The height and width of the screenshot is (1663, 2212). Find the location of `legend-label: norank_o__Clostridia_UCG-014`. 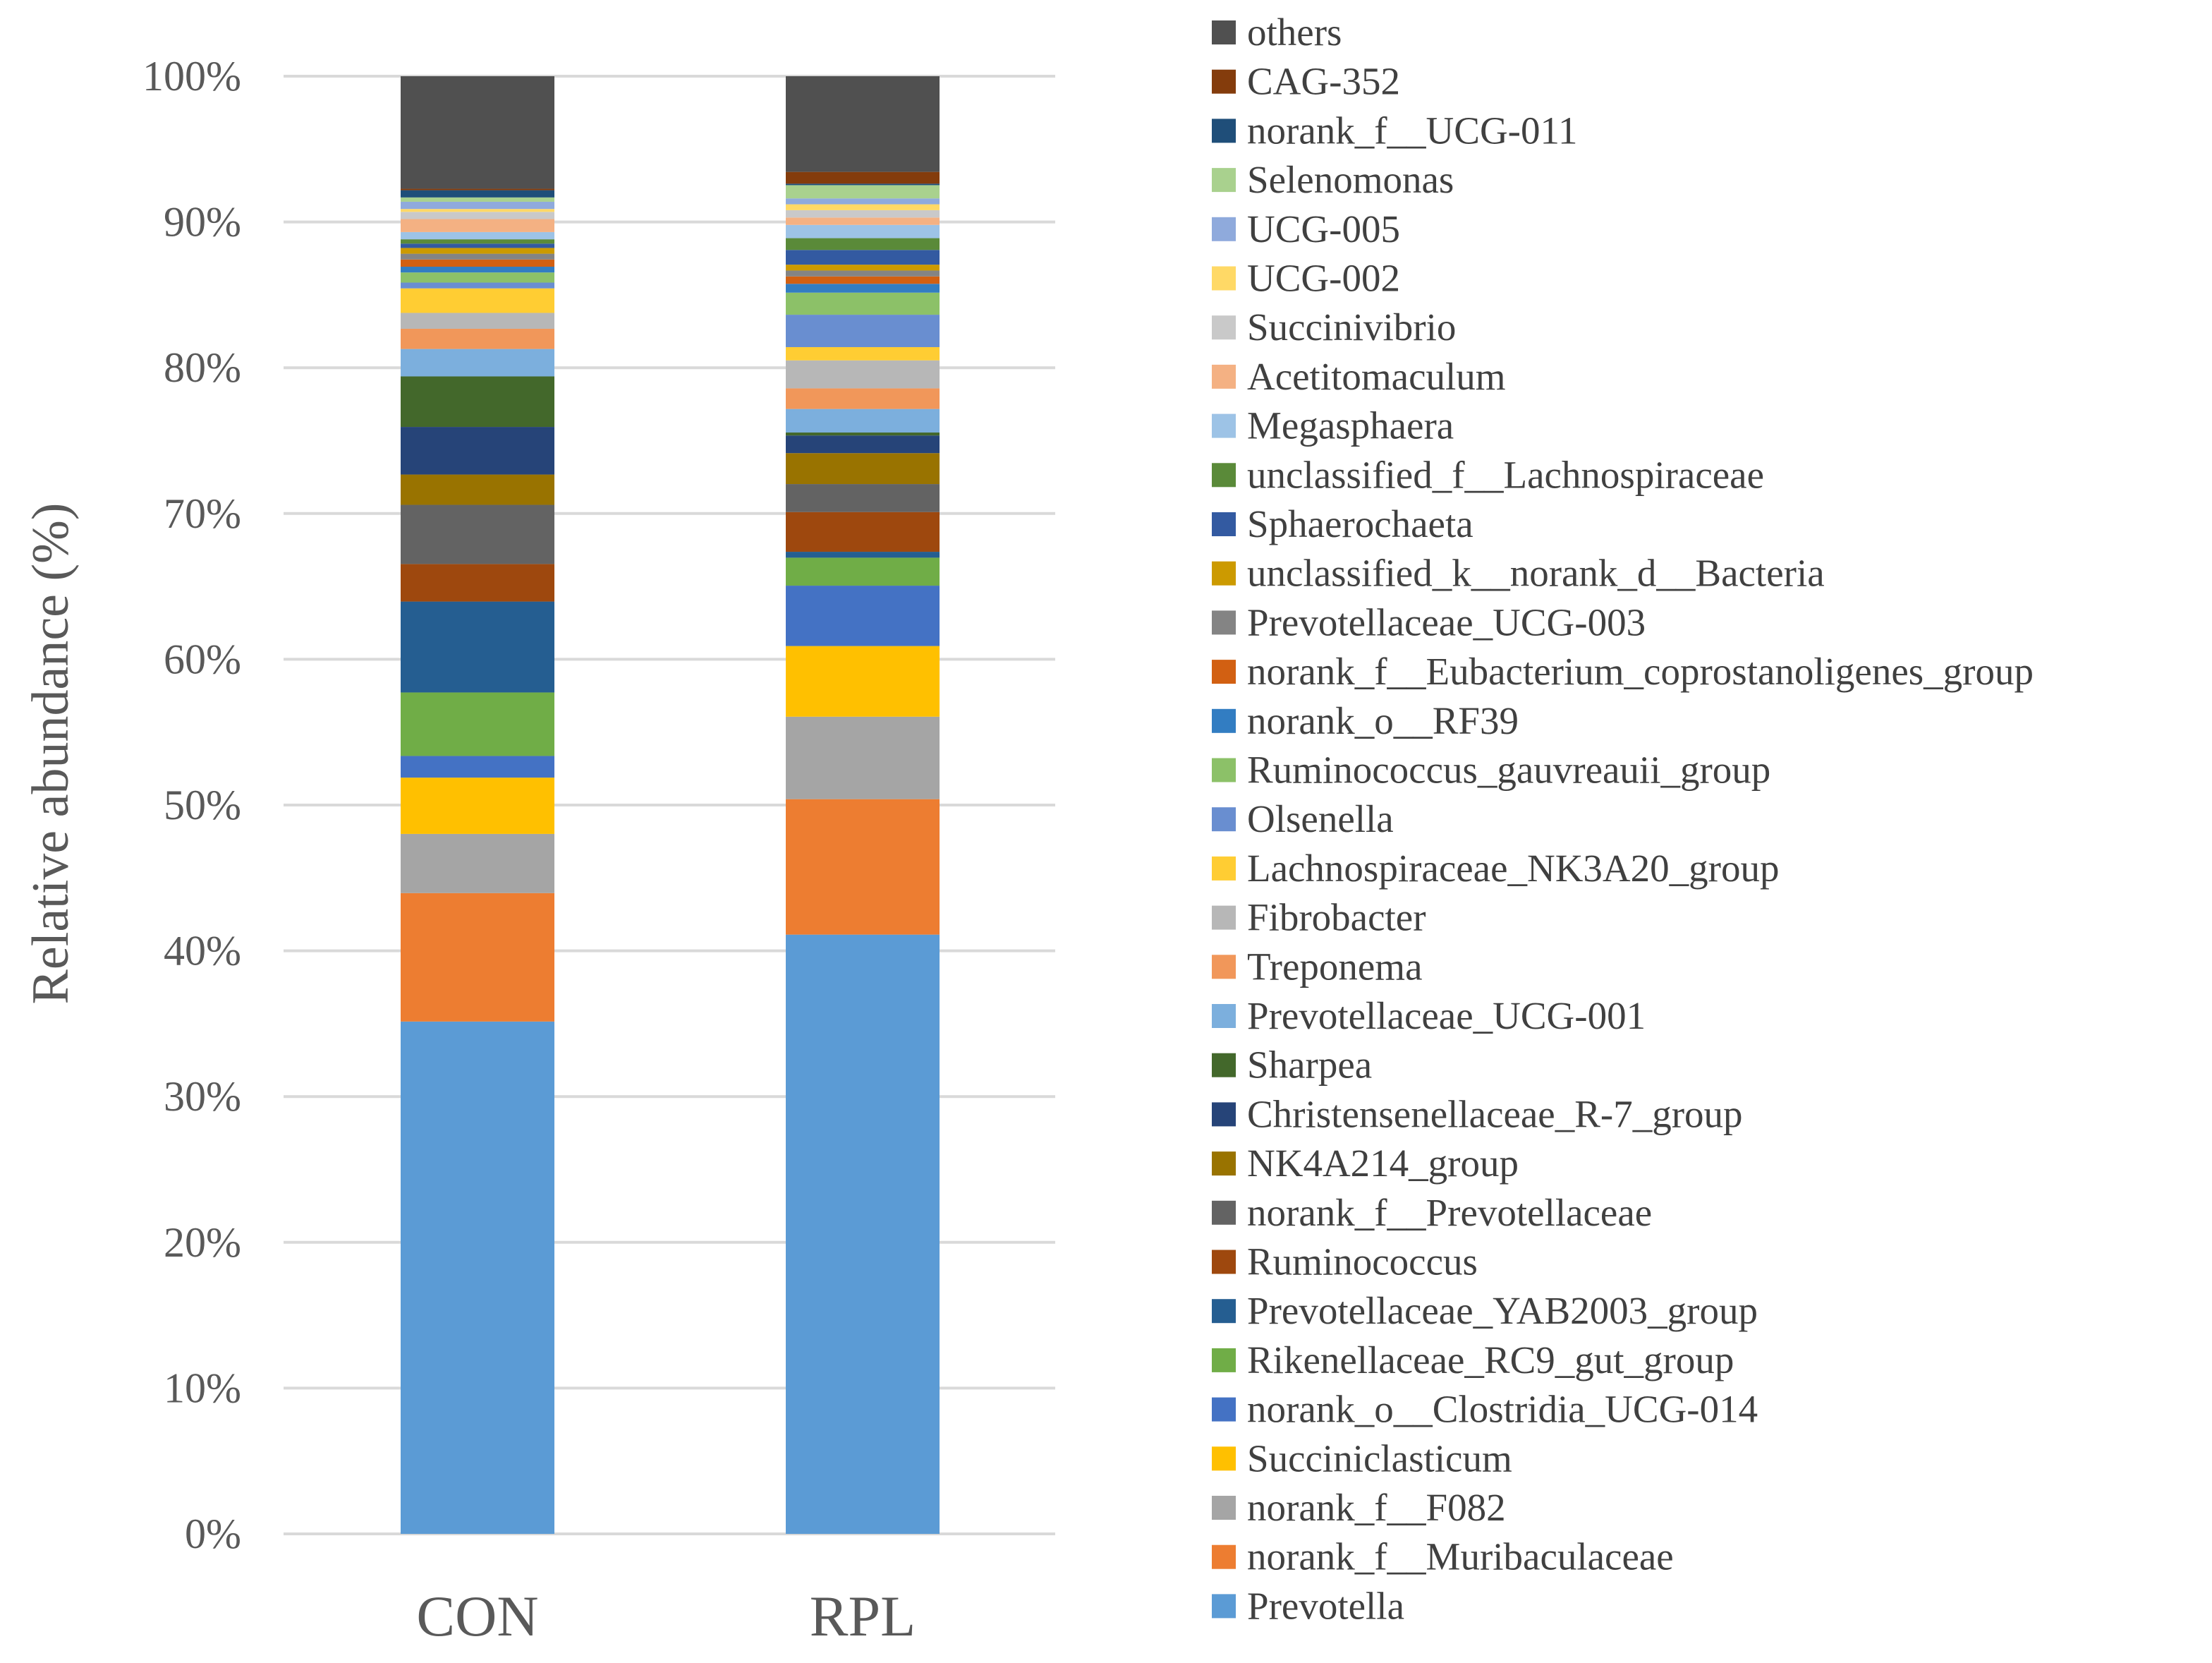

legend-label: norank_o__Clostridia_UCG-014 is located at coordinates (1503, 1409).